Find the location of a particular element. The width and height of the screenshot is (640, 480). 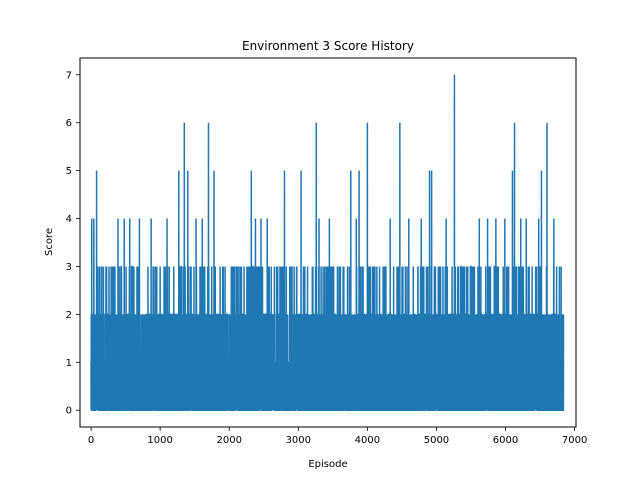

y-tick-label: 1 is located at coordinates (69, 363).